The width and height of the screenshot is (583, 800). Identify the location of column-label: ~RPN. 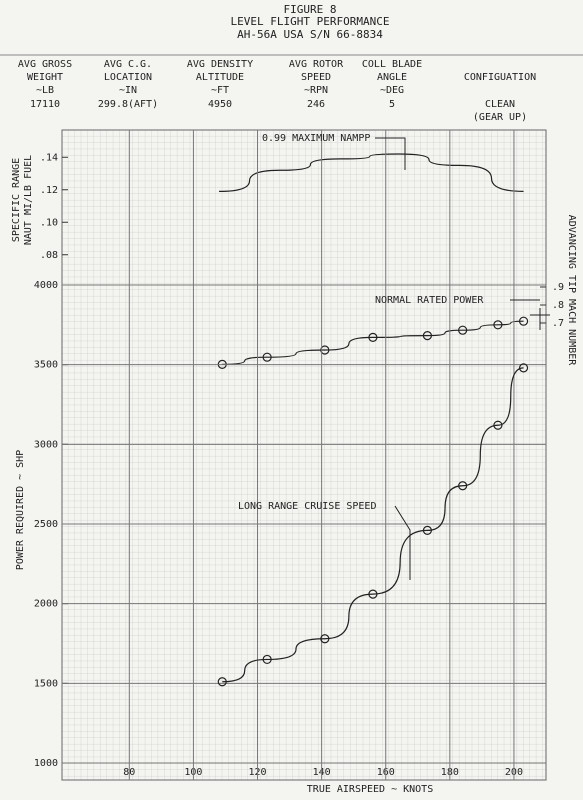
(316, 90).